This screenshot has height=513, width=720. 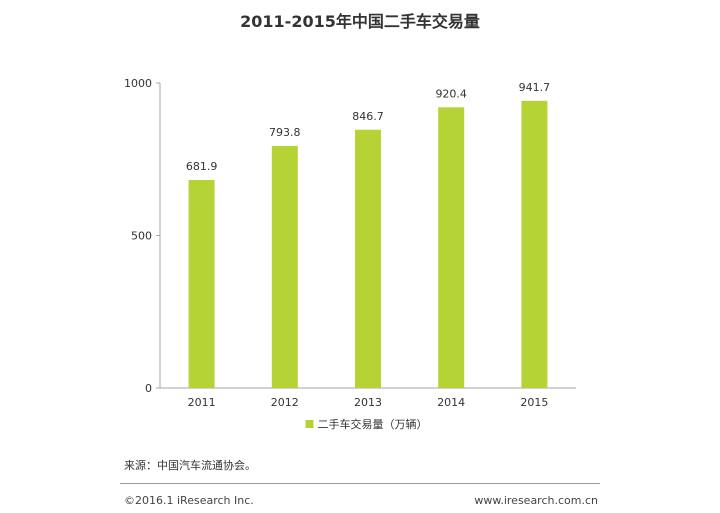 I want to click on legend-label: 二手车交易量（万辆）, so click(x=373, y=424).